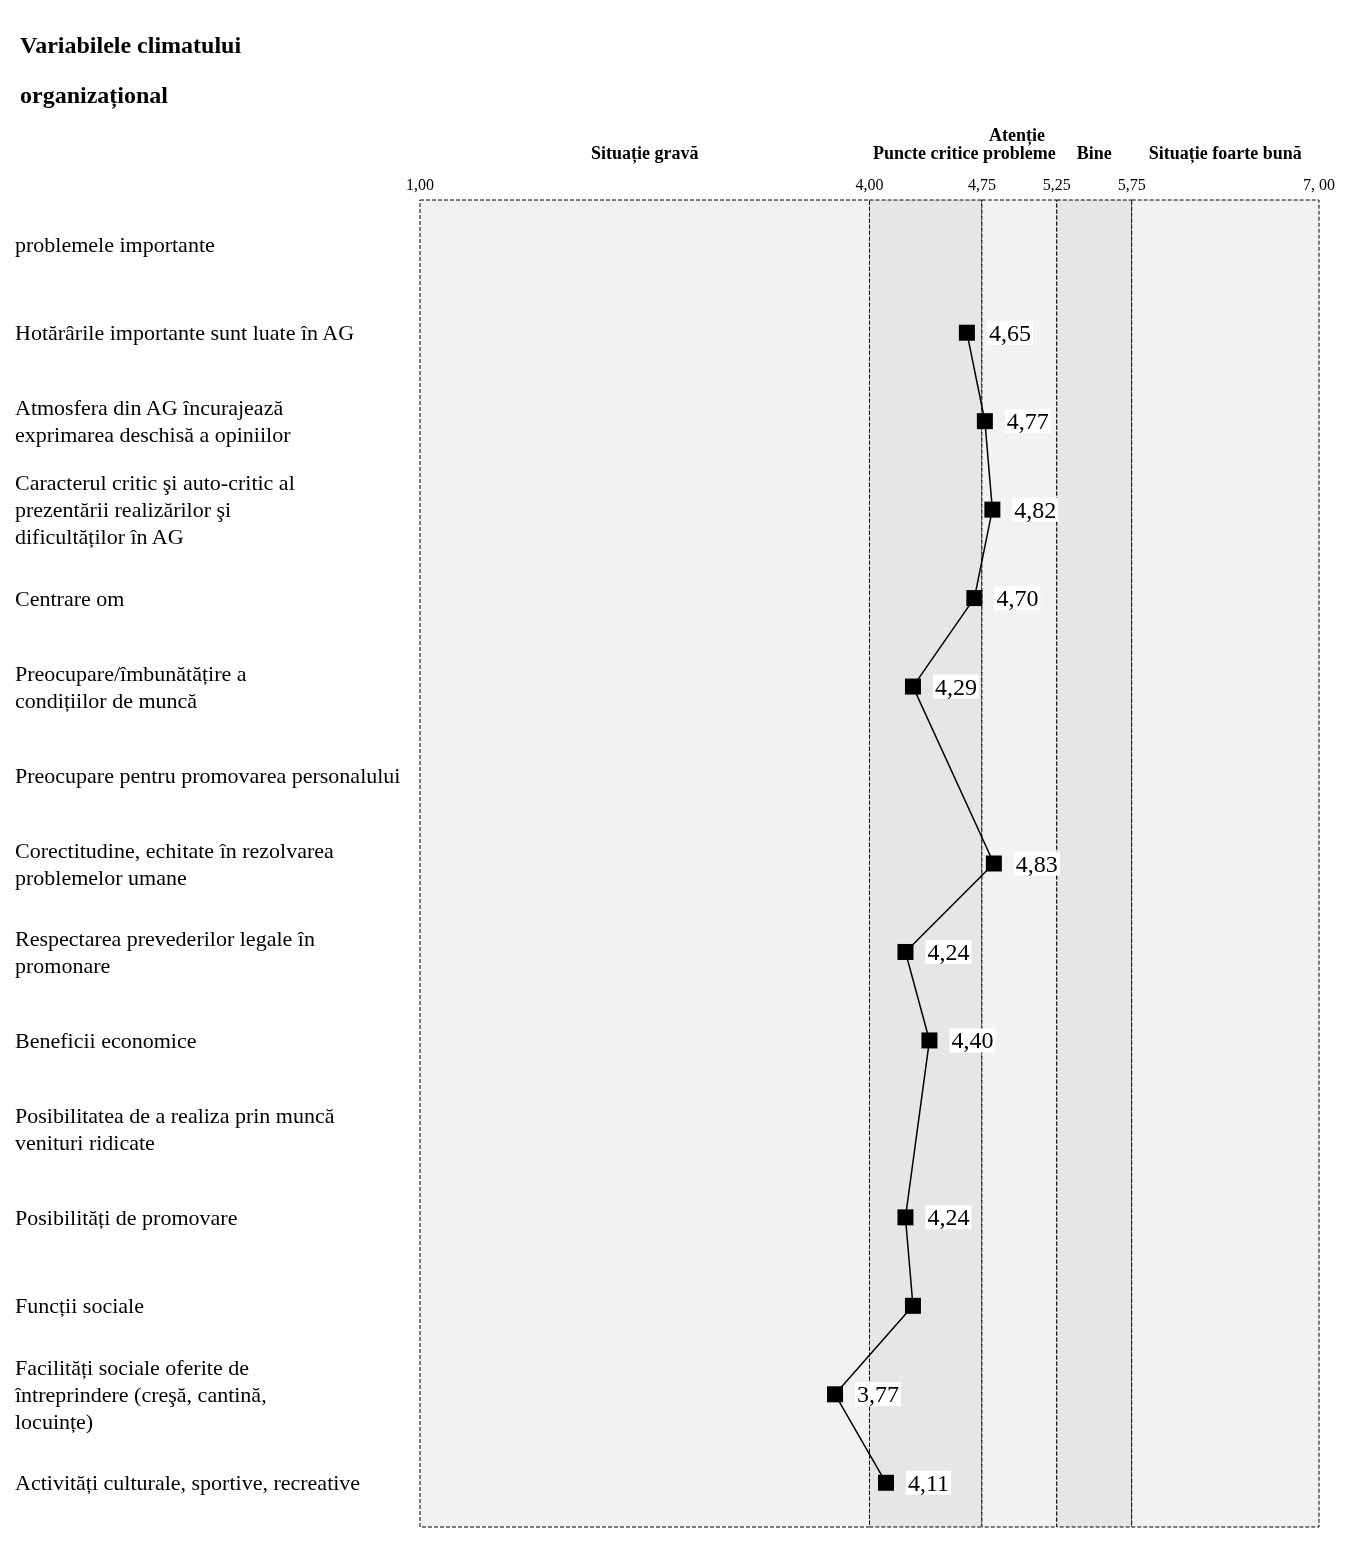  What do you see at coordinates (126, 1217) in the screenshot?
I see `y-tick-label: Posibilități de promovare` at bounding box center [126, 1217].